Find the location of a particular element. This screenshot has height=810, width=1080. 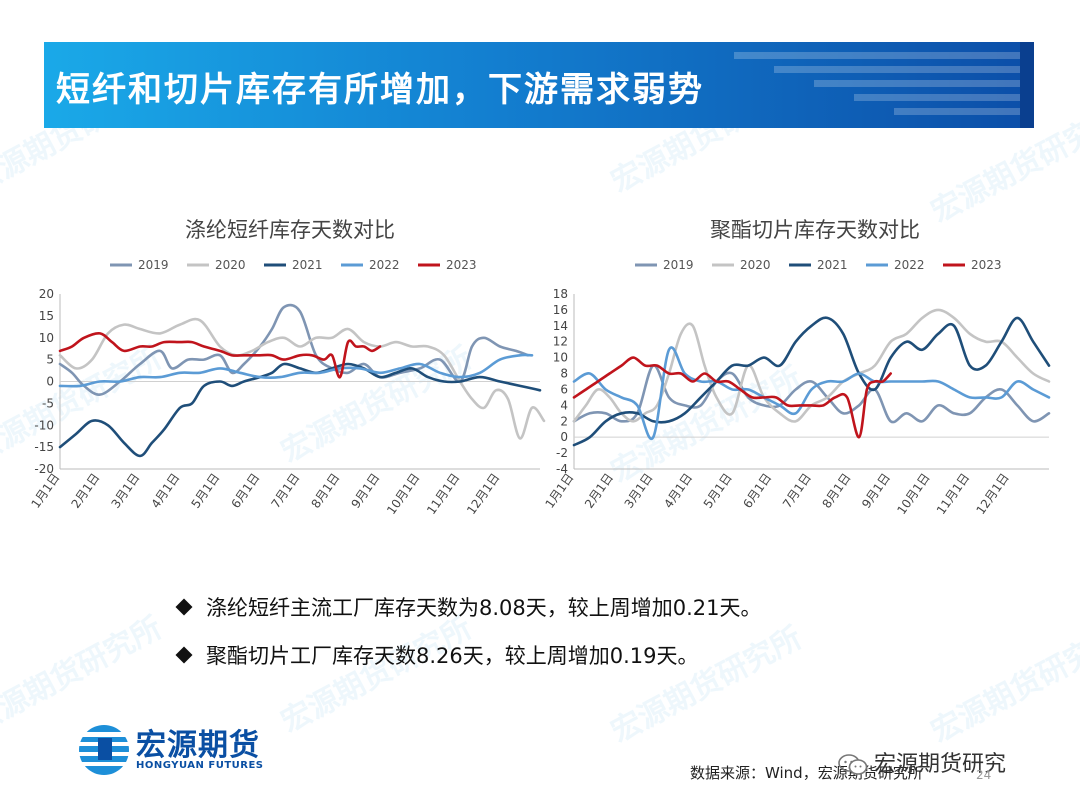

y-tick-label: 4 is located at coordinates (564, 405).